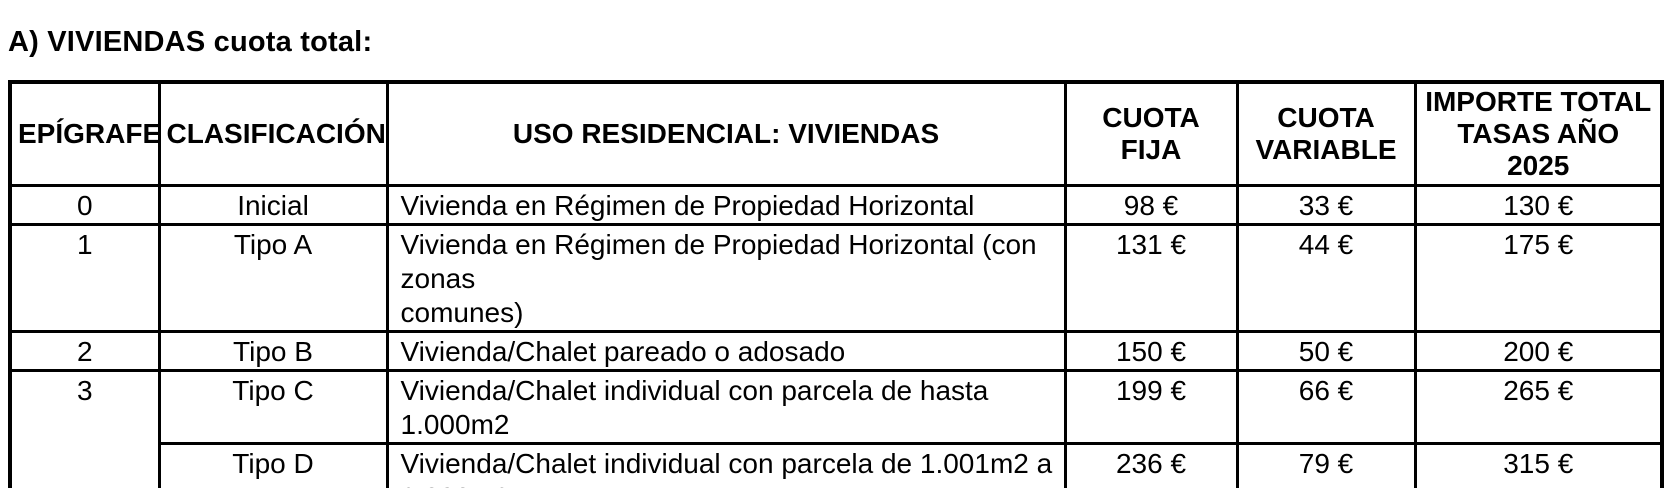 Image resolution: width=1668 pixels, height=488 pixels. Describe the element at coordinates (273, 407) in the screenshot. I see `cell-clasificacion: Tipo C` at that location.